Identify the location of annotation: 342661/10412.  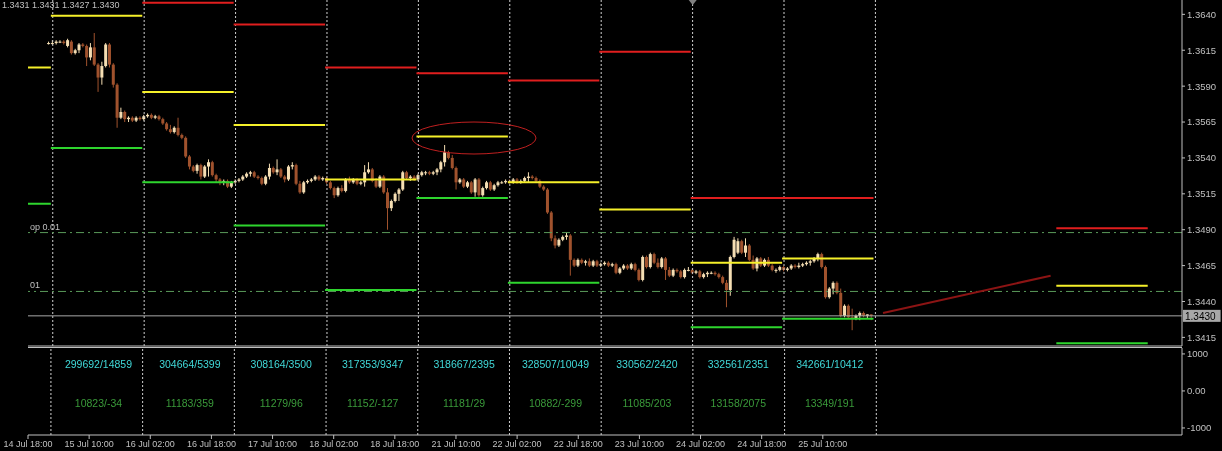
(830, 364).